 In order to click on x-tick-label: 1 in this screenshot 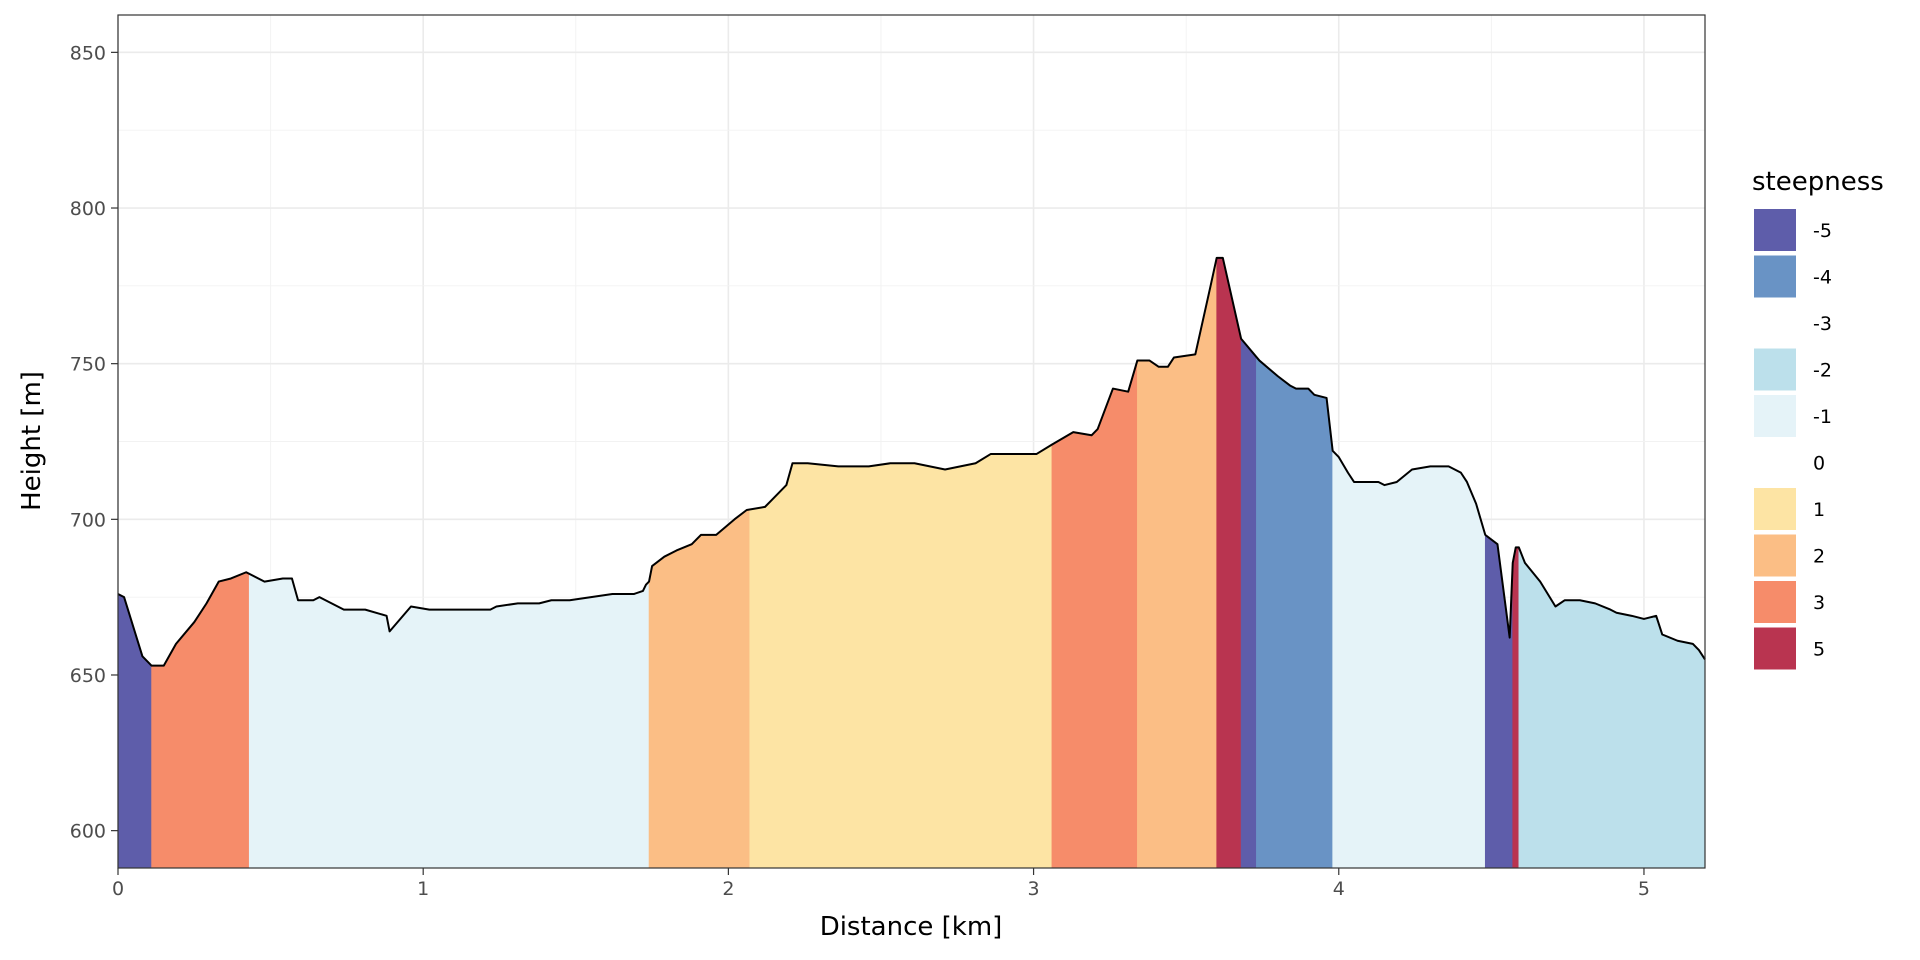, I will do `click(423, 889)`.